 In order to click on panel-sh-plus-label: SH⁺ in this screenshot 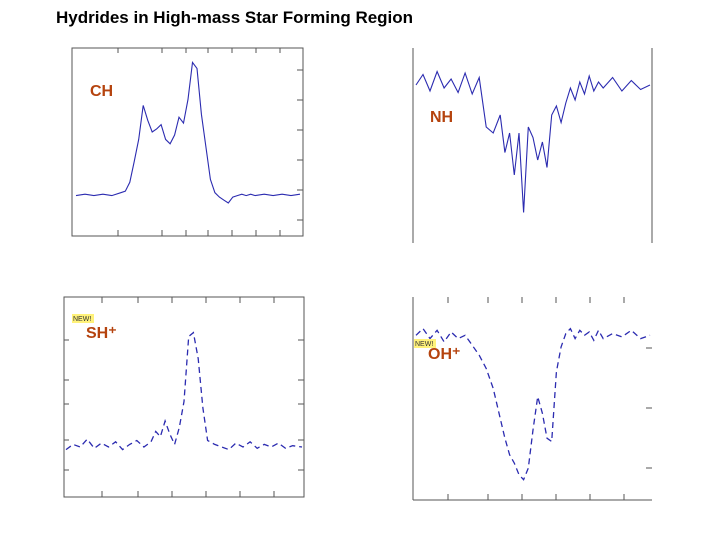, I will do `click(101, 333)`.